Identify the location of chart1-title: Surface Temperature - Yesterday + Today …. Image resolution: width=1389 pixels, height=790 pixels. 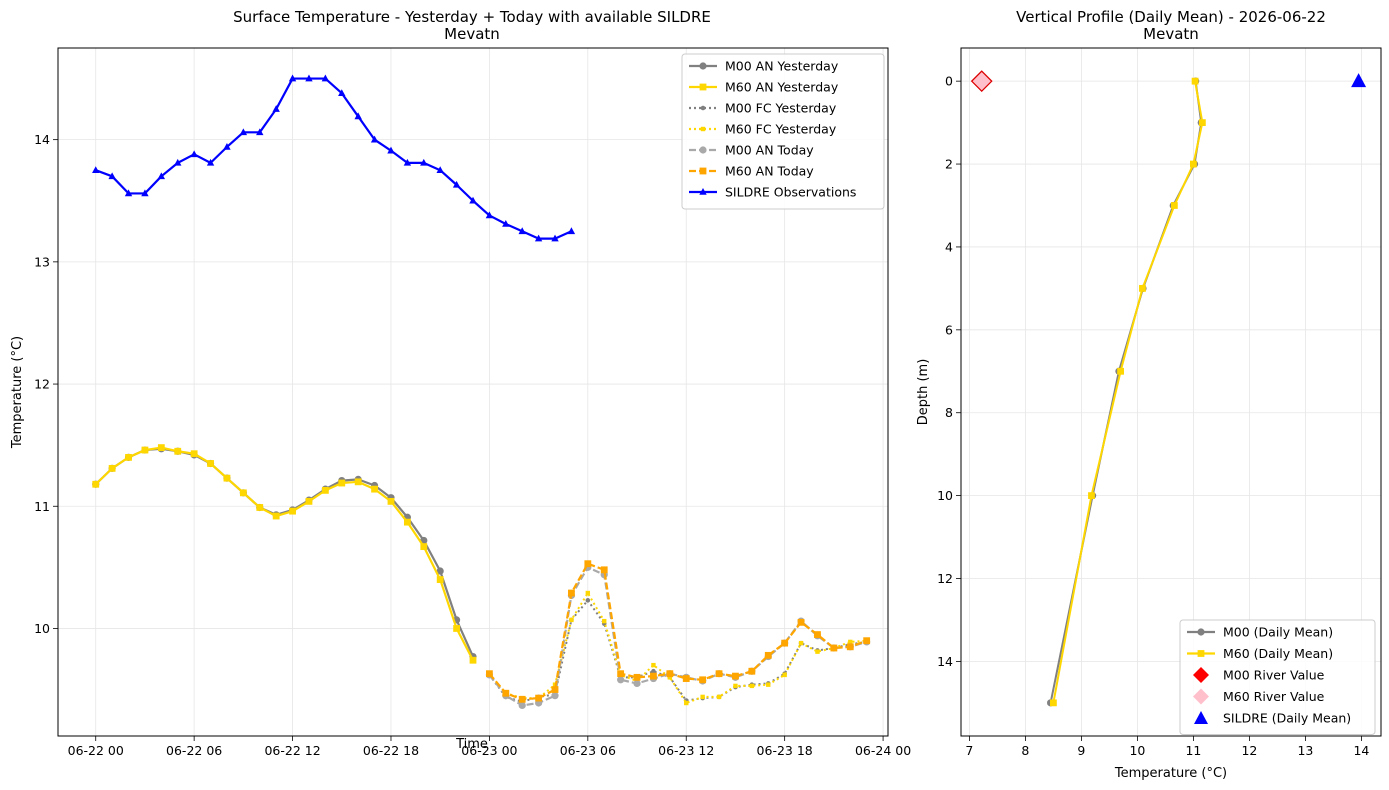
(472, 17).